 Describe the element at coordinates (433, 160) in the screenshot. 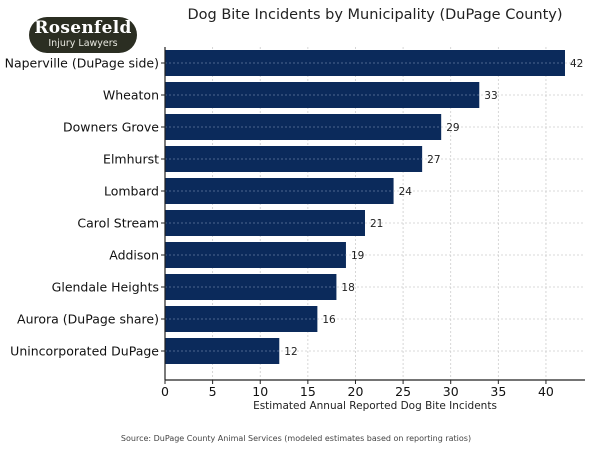

I see `data-label: 27` at that location.